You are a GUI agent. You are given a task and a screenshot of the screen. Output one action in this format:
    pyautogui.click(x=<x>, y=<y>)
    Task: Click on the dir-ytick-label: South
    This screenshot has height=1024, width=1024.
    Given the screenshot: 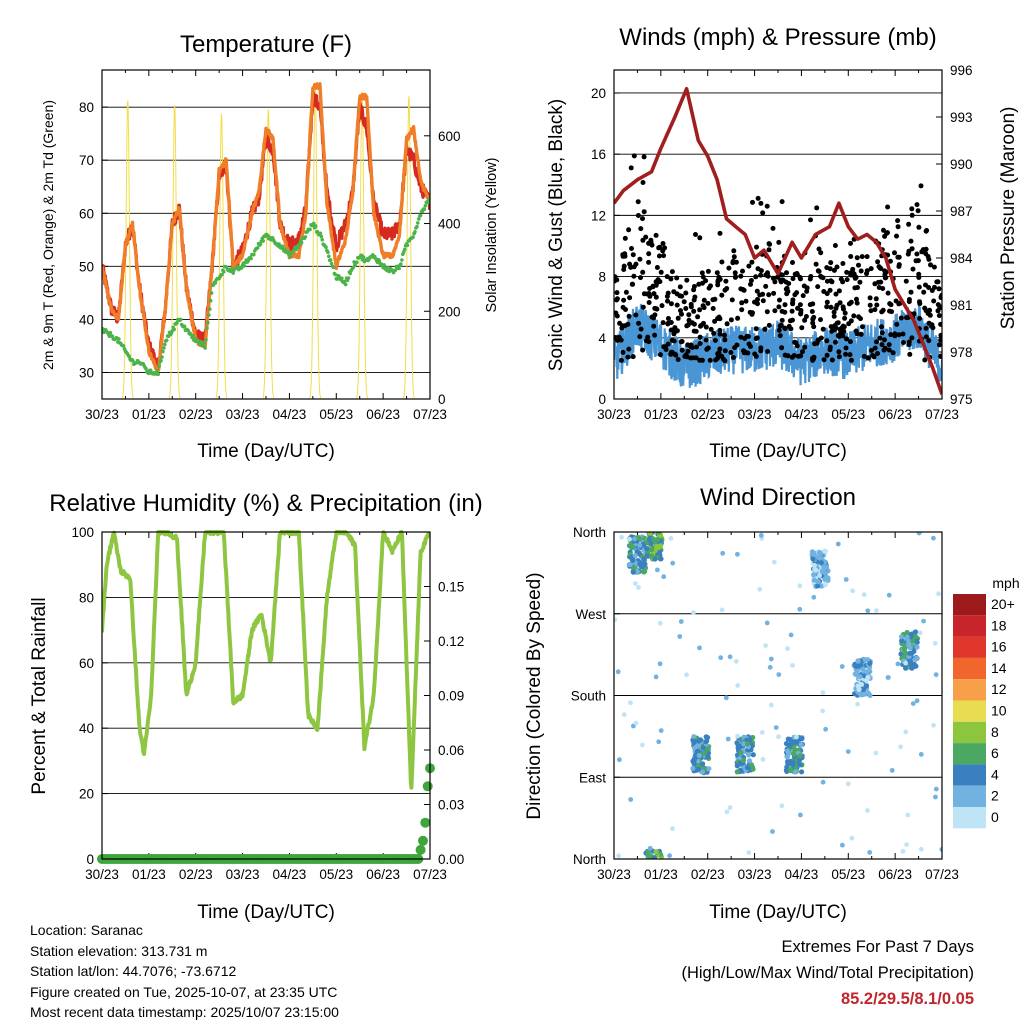 What is the action you would take?
    pyautogui.click(x=588, y=696)
    